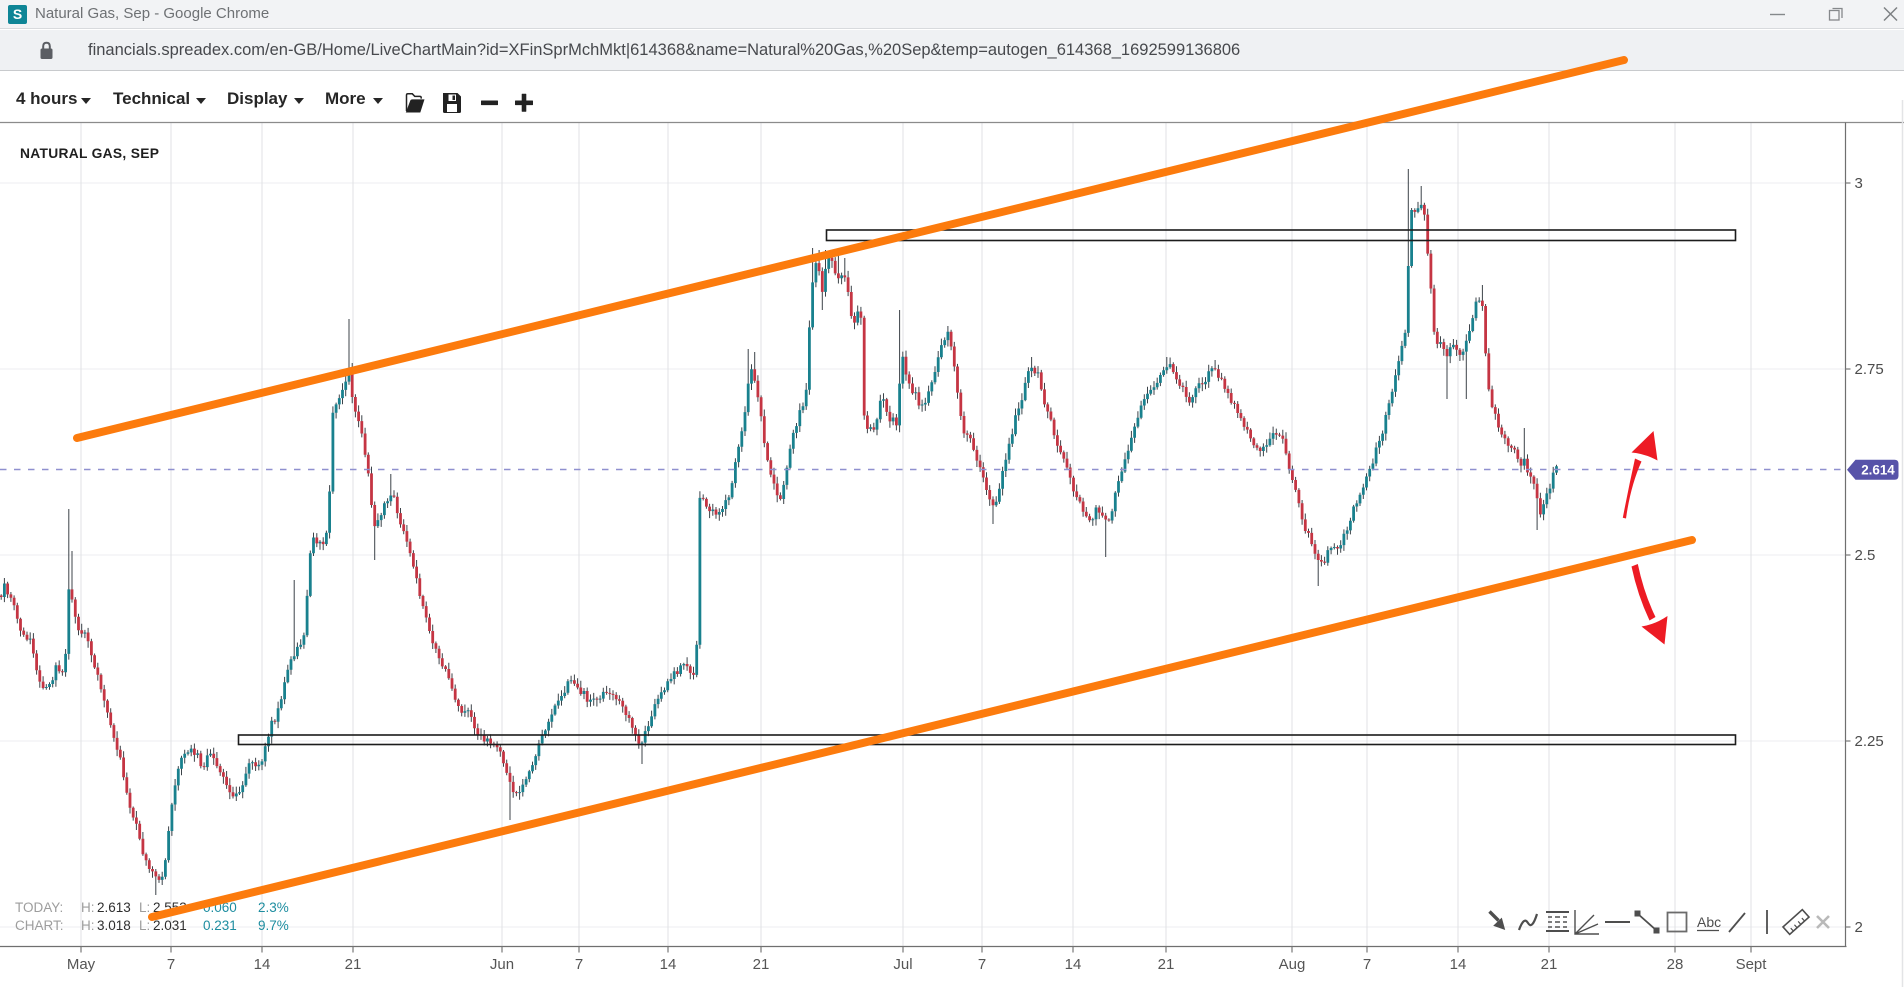  I want to click on svg-text: CHART:, so click(39, 925).